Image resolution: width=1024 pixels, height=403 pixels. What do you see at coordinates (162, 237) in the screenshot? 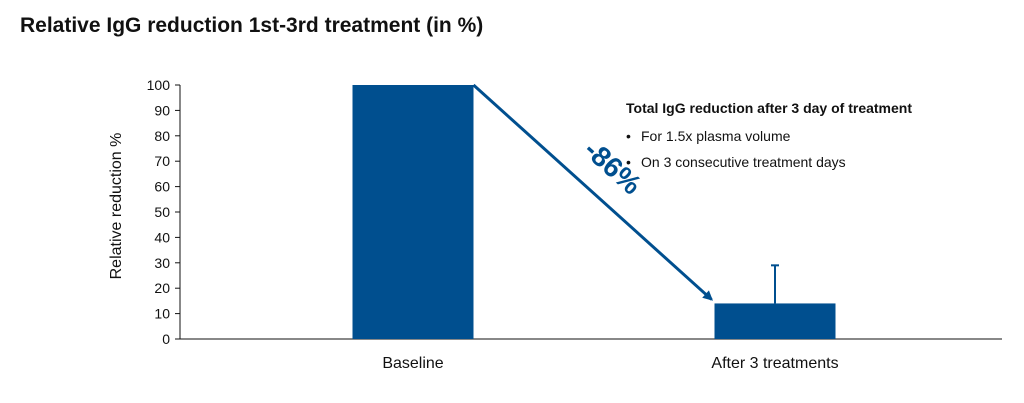
I see `y-tick-label: 40` at bounding box center [162, 237].